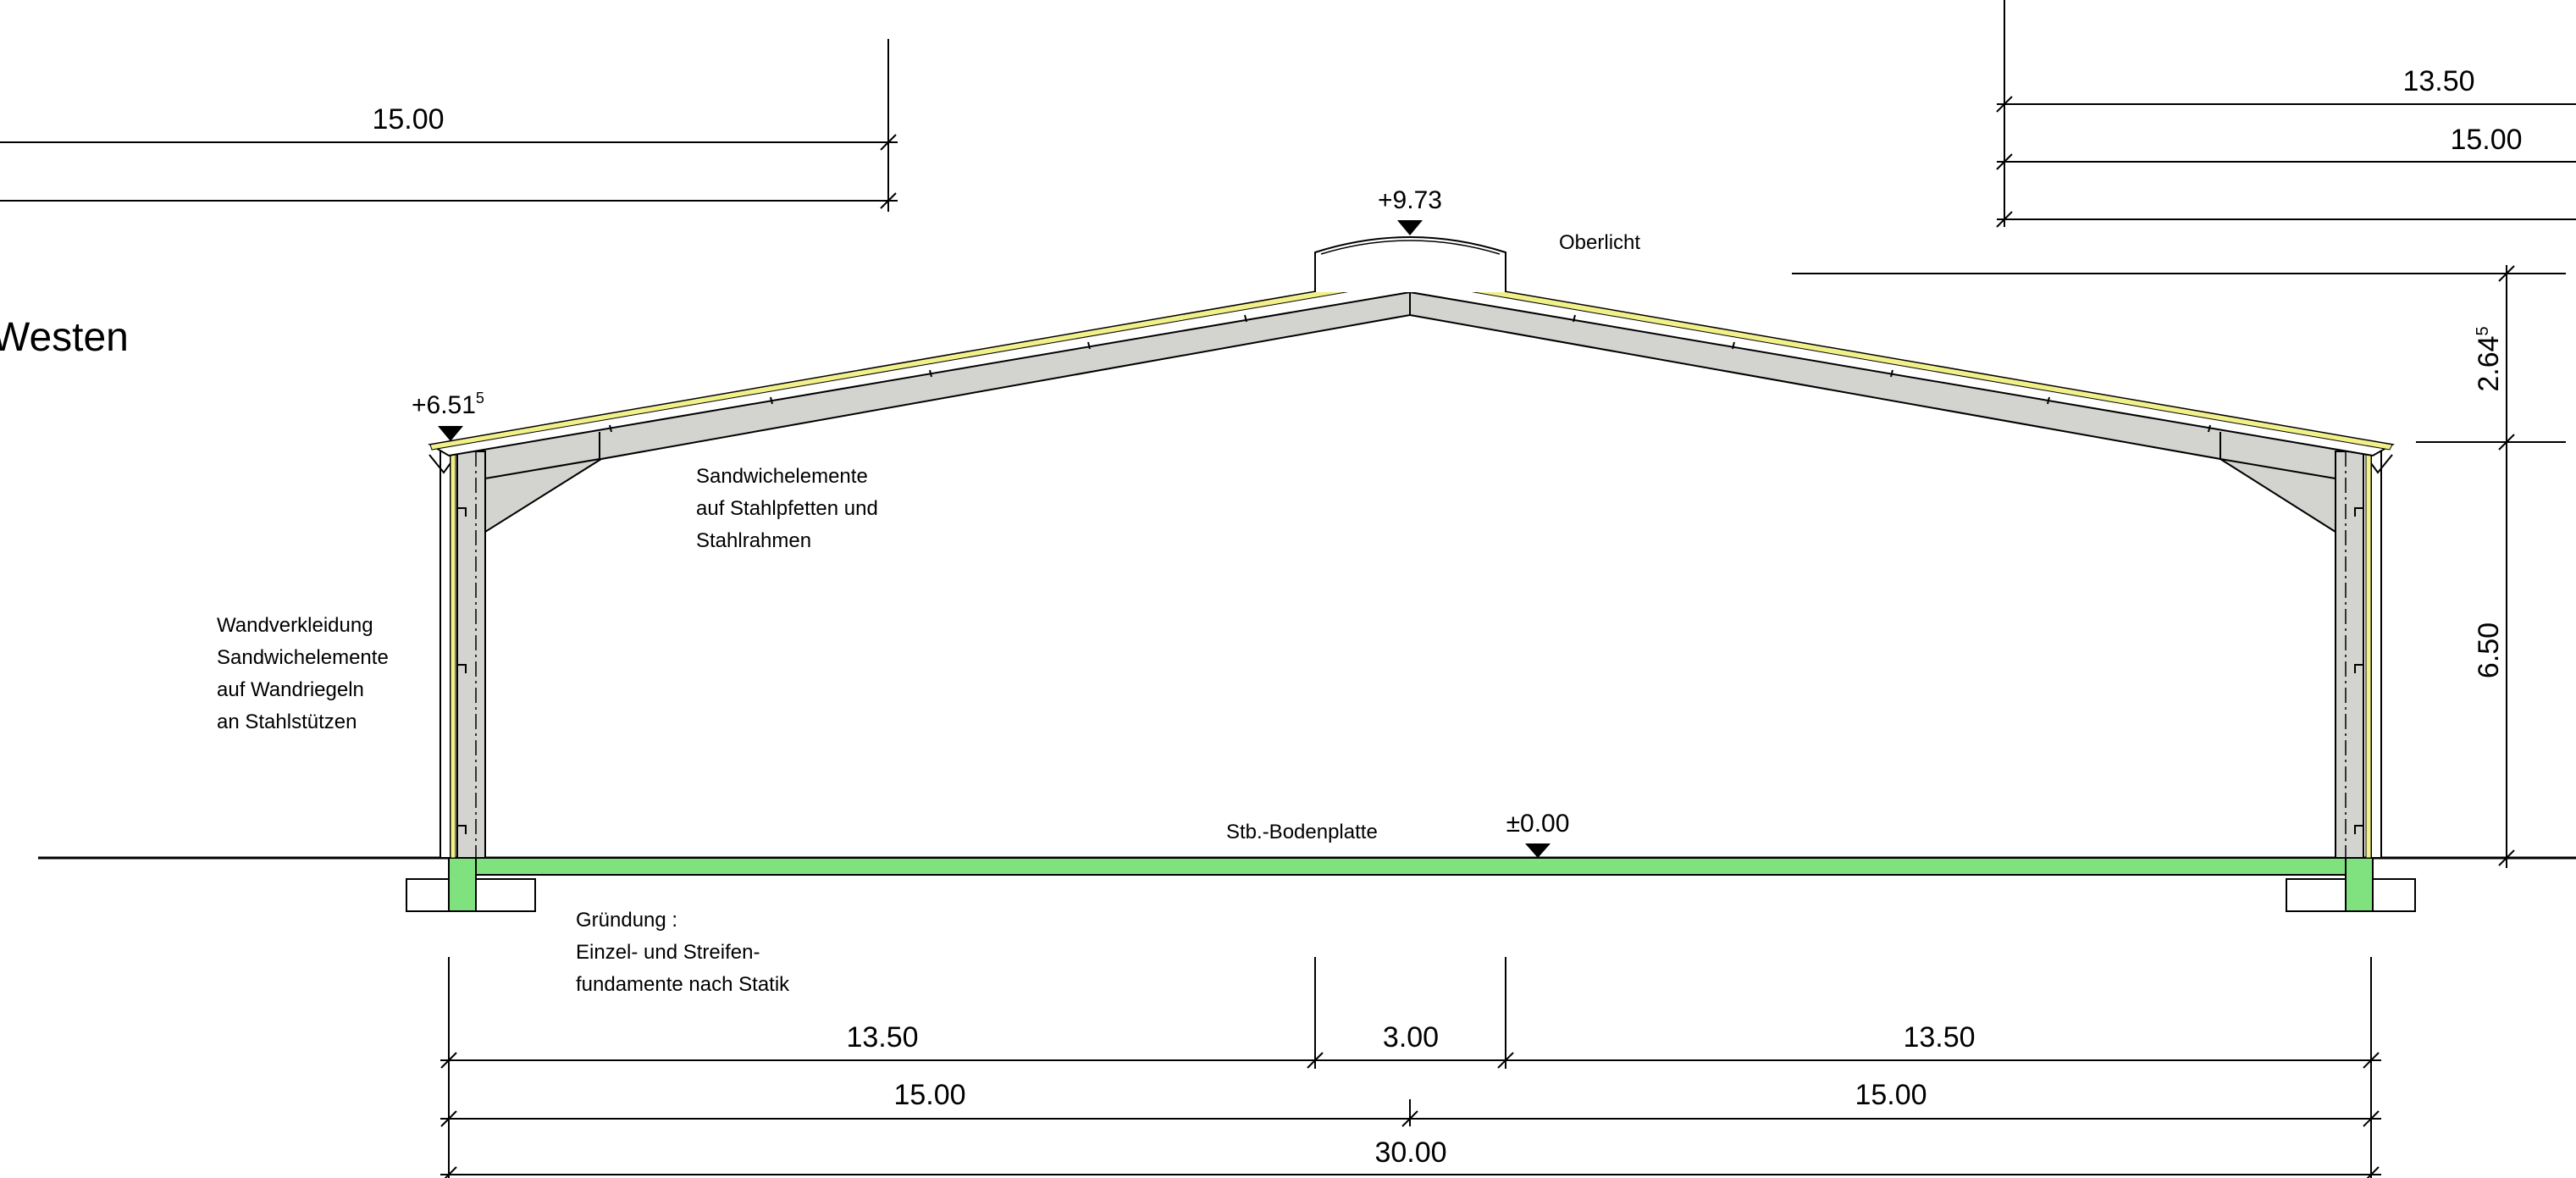 This screenshot has width=2576, height=1178. Describe the element at coordinates (2489, 358) in the screenshot. I see `svg-text: 2.645` at that location.